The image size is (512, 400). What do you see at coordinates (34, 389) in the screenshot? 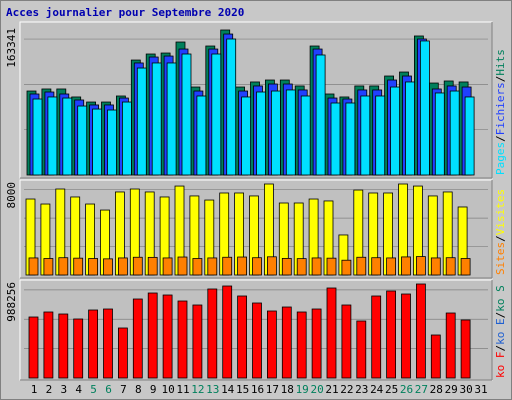
I see `x-tick-label: 1` at bounding box center [34, 389].